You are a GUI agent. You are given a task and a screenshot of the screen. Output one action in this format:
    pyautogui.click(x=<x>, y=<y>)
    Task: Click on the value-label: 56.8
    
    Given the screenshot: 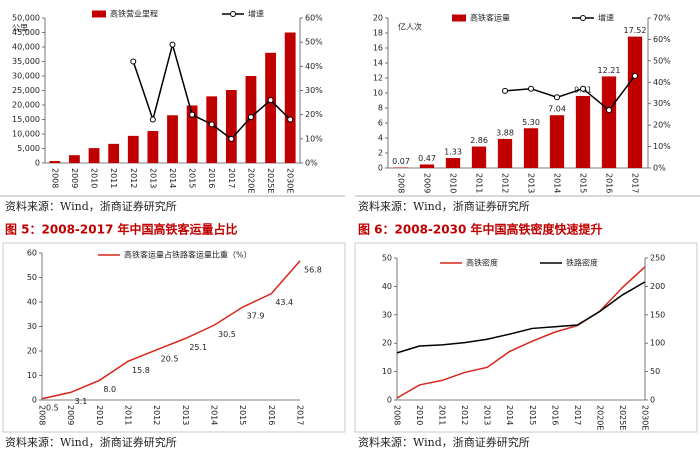 What is the action you would take?
    pyautogui.click(x=313, y=269)
    